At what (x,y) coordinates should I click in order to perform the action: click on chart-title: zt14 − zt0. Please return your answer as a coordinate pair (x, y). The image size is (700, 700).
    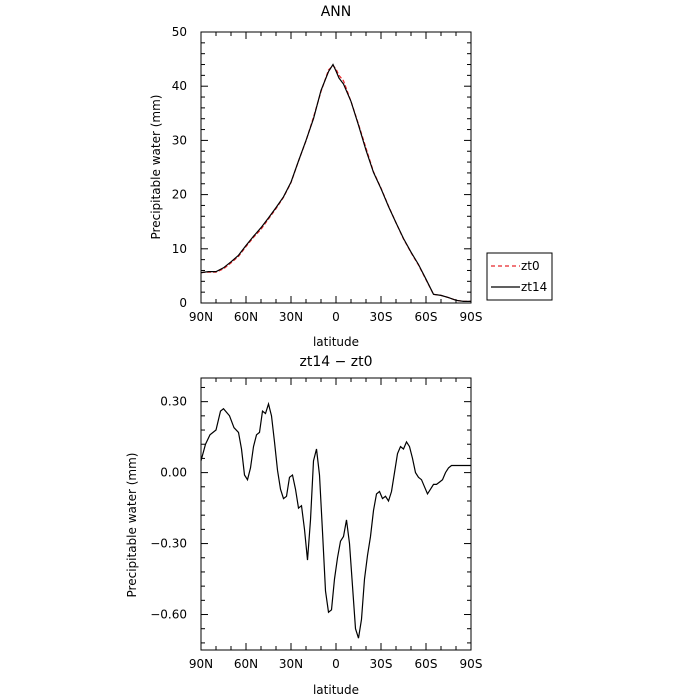
    Looking at the image, I should click on (335, 362).